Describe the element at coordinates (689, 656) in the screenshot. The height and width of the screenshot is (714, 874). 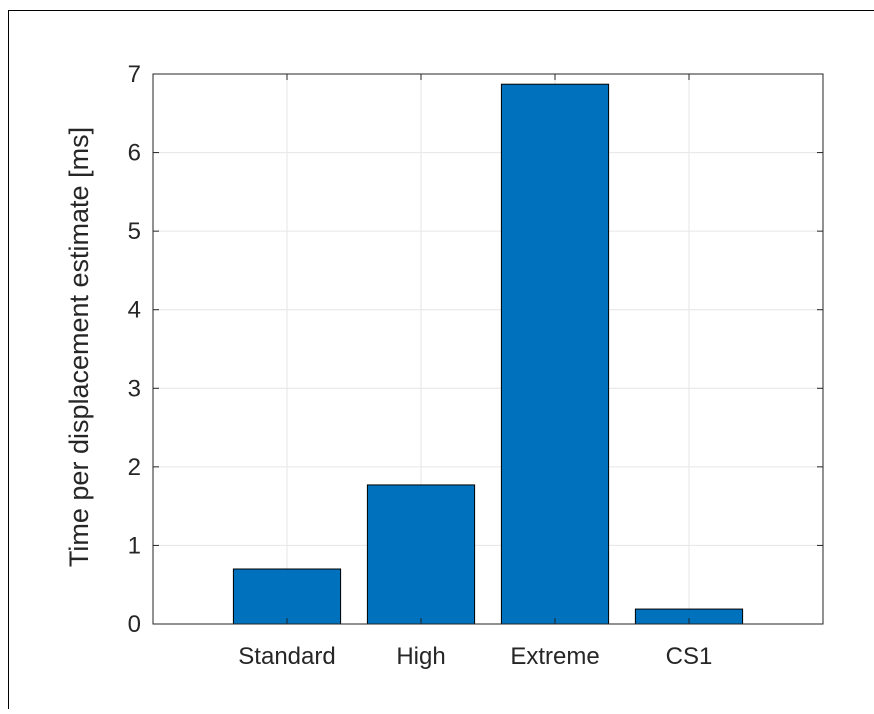
I see `x-tick-label: CS1` at that location.